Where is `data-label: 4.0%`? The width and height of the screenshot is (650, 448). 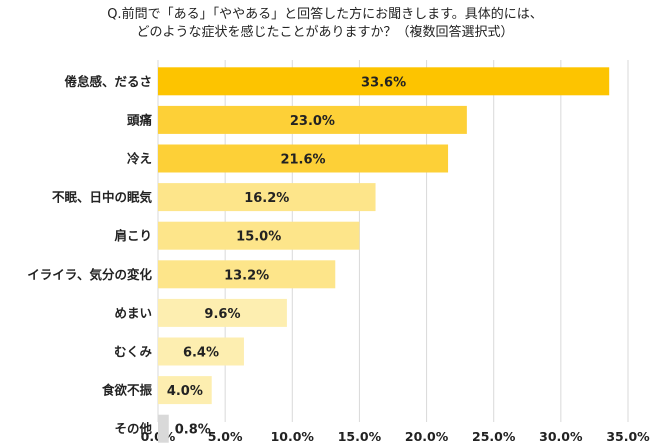
data-label: 4.0% is located at coordinates (185, 391).